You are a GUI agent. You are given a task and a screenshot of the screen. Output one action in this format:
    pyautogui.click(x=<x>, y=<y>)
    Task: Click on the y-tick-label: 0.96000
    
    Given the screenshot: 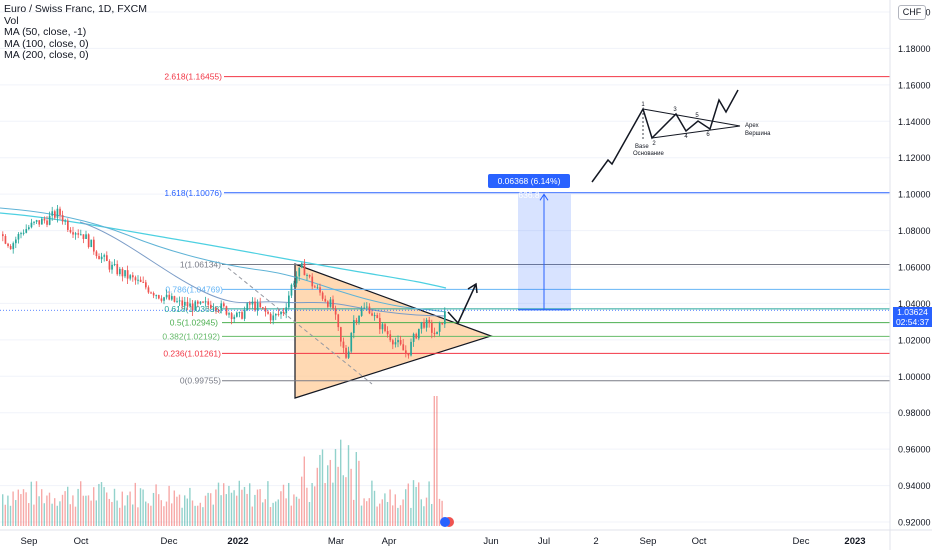 What is the action you would take?
    pyautogui.click(x=914, y=450)
    